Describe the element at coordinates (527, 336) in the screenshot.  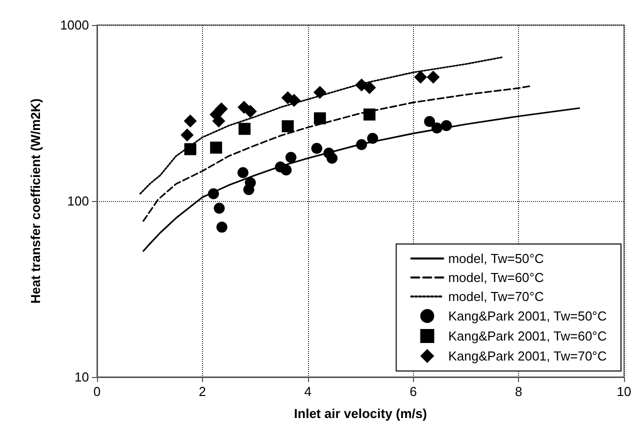
I see `legend-label: Kang&Park 2001, Tw=60°C` at that location.